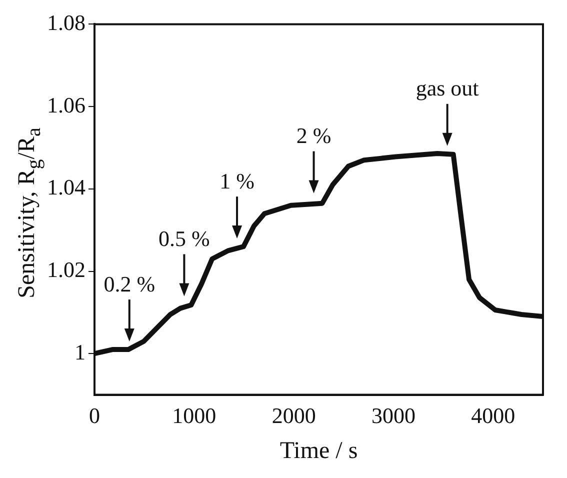 The height and width of the screenshot is (478, 567). What do you see at coordinates (394, 415) in the screenshot?
I see `x-tick-label: 3000` at bounding box center [394, 415].